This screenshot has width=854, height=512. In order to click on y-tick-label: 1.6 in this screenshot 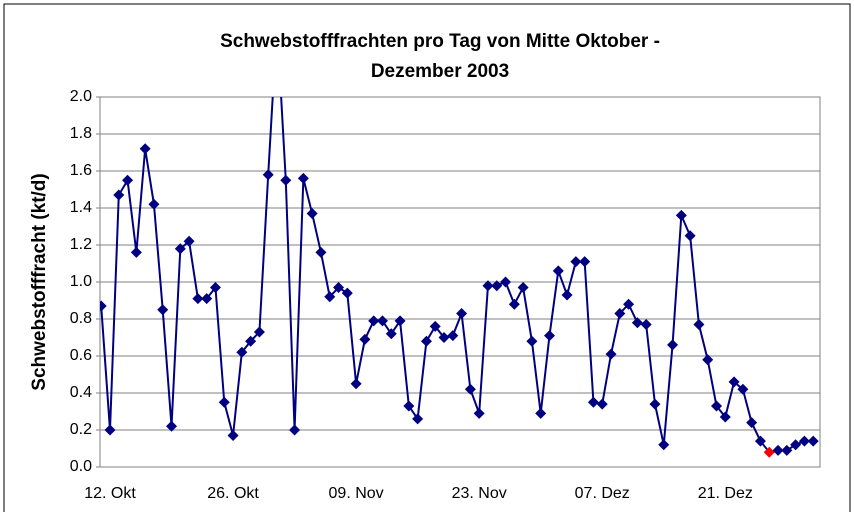, I will do `click(81, 170)`.